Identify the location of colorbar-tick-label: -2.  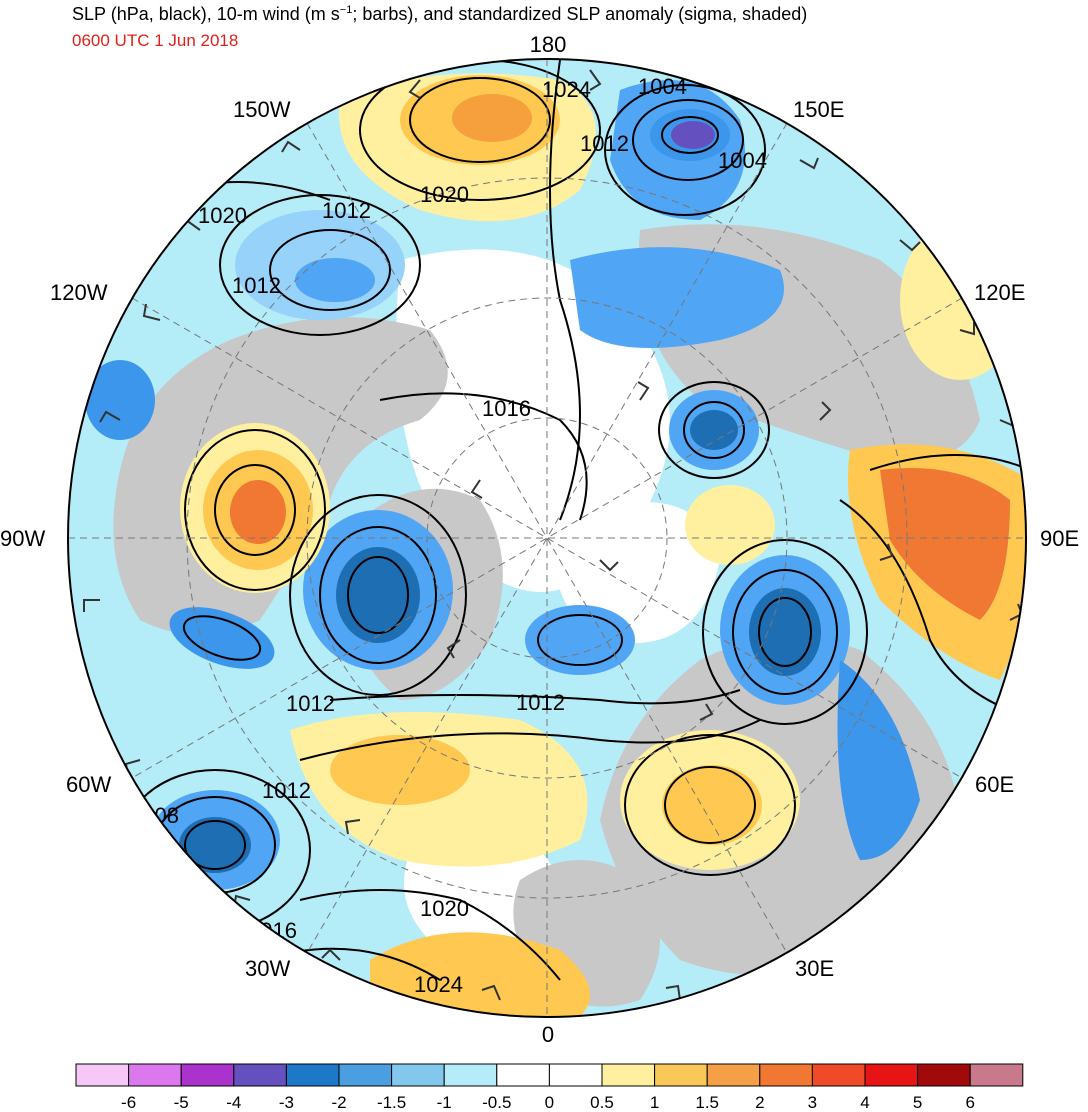
(338, 1102).